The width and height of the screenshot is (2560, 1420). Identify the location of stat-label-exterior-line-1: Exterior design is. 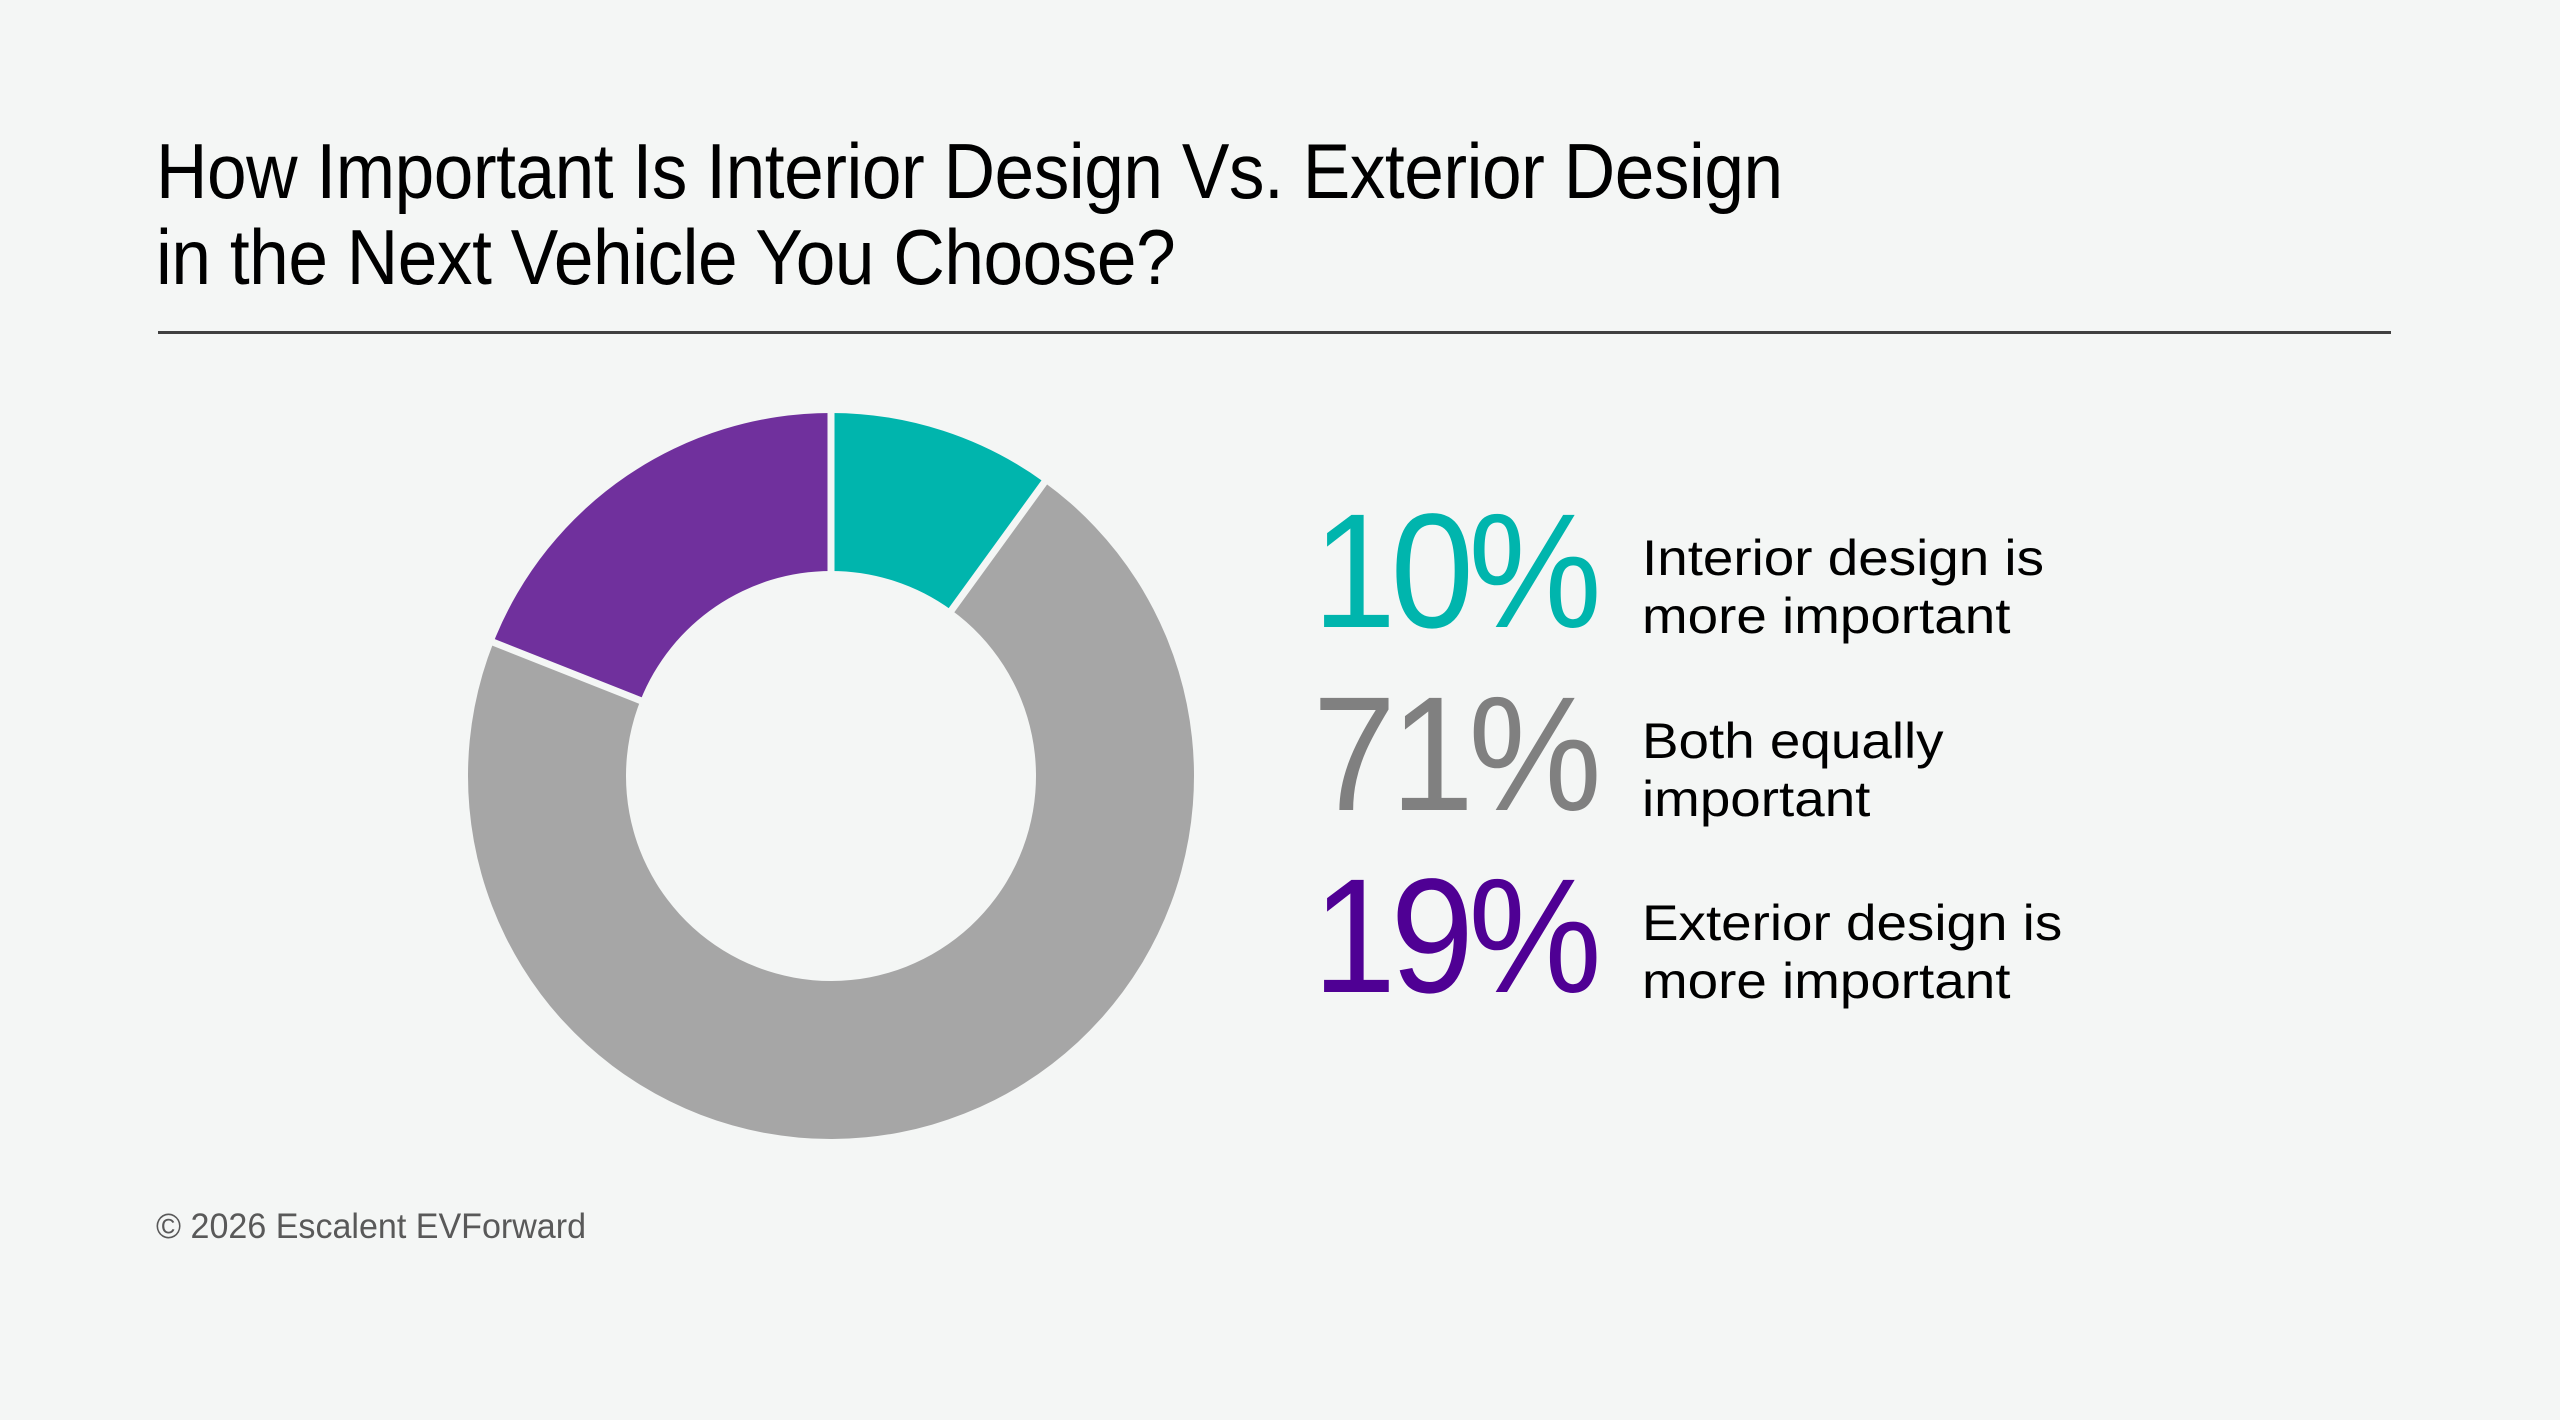
(1852, 923).